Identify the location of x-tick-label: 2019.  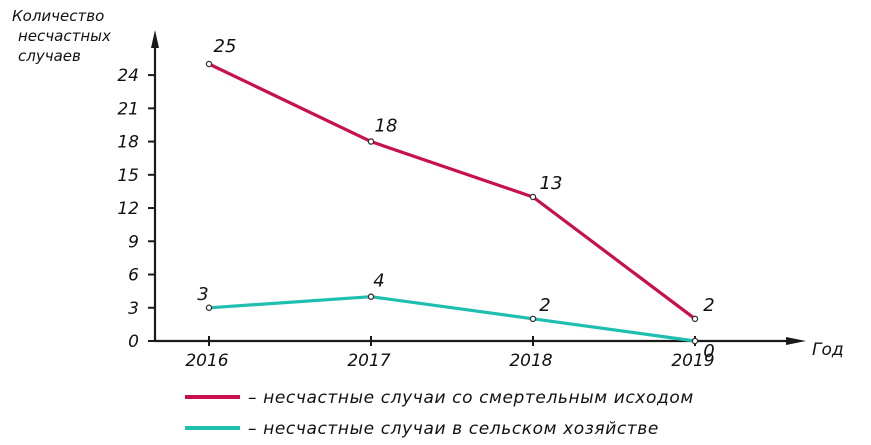
(692, 361).